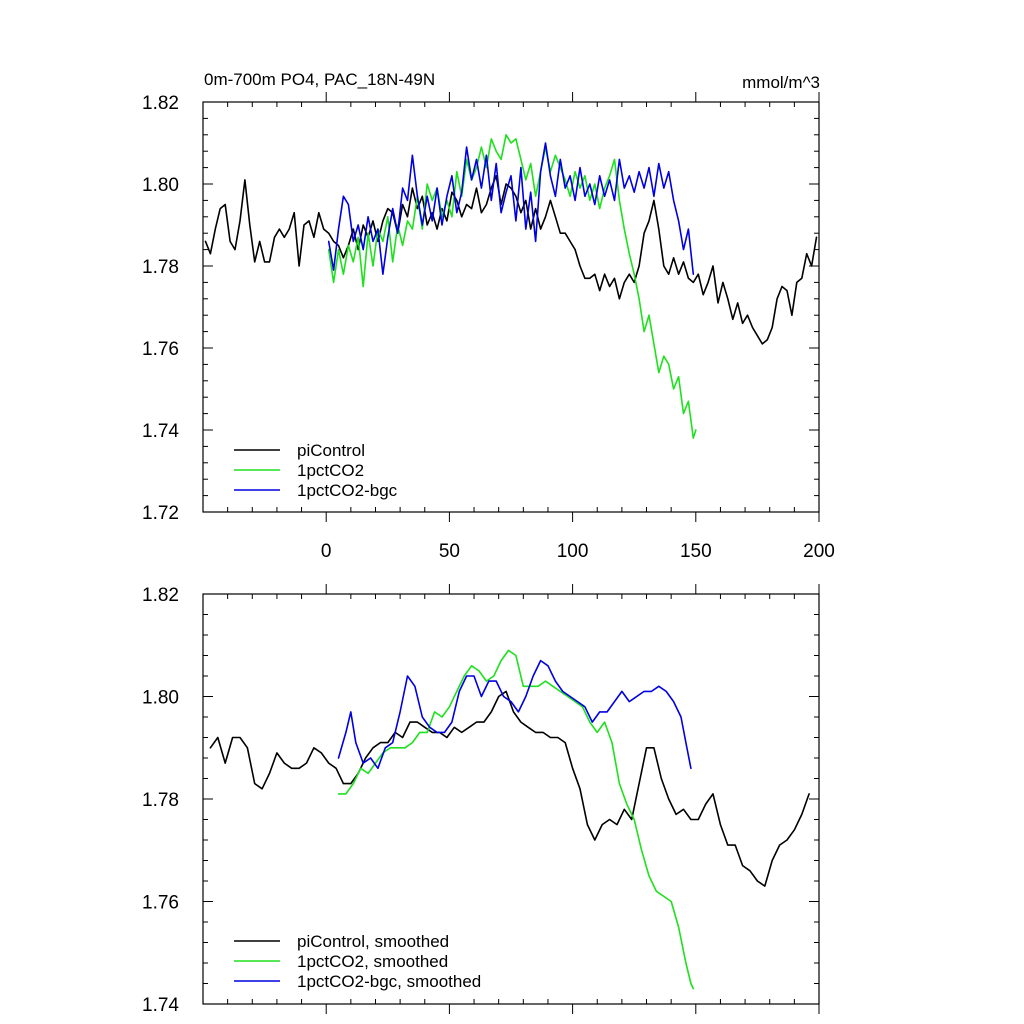  Describe the element at coordinates (781, 82) in the screenshot. I see `units-label: mmol/m^3` at that location.